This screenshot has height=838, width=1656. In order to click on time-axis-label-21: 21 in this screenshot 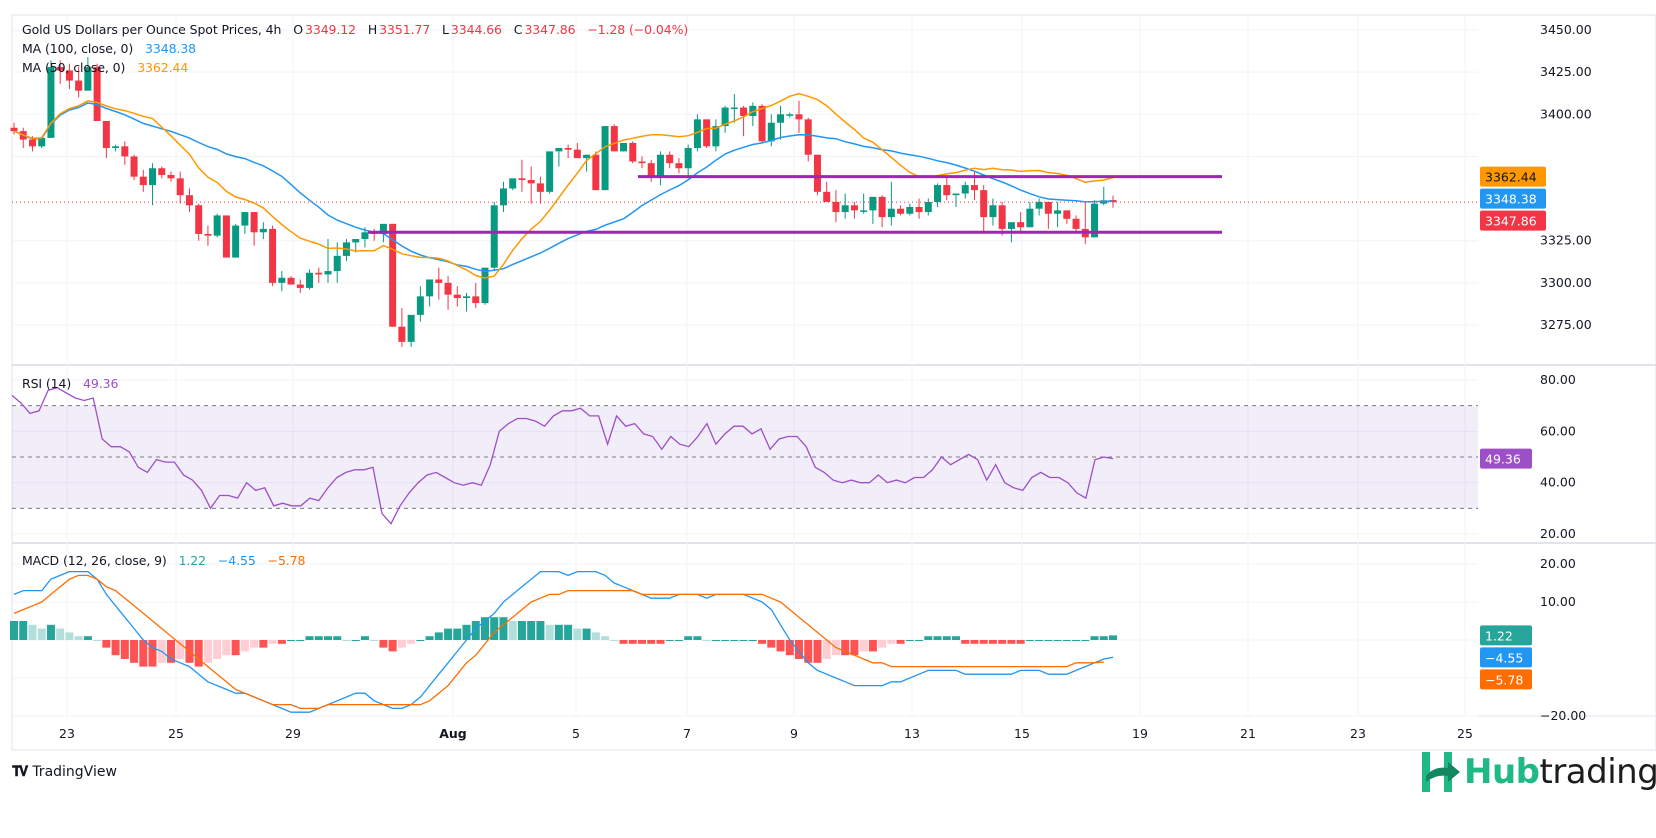, I will do `click(1248, 733)`.